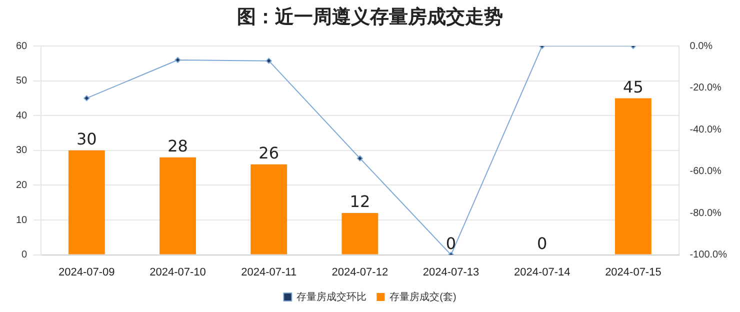 The image size is (740, 312). I want to click on x-tick-label: 2024-07-14, so click(542, 272).